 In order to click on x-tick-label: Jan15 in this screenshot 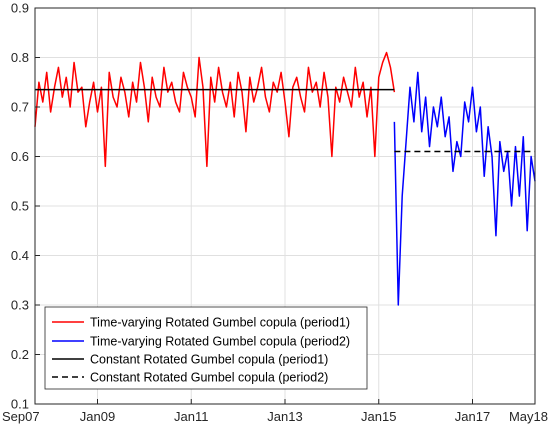, I will do `click(378, 416)`.